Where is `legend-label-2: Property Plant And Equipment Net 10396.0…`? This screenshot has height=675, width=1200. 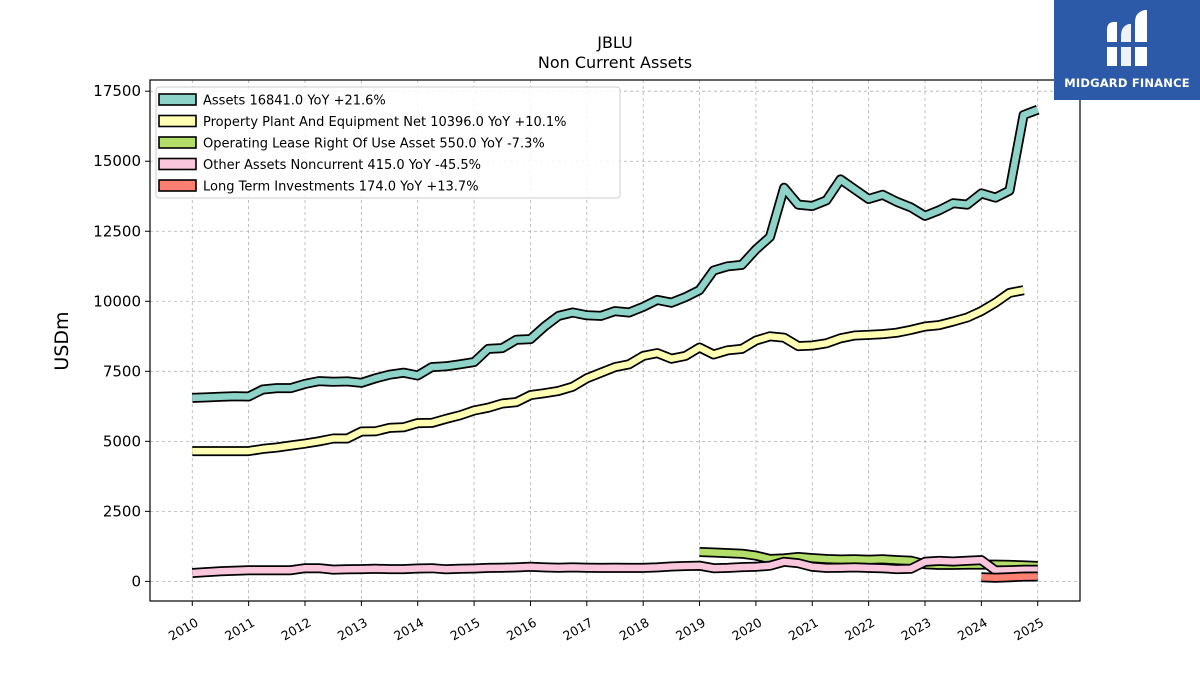 legend-label-2: Property Plant And Equipment Net 10396.0… is located at coordinates (385, 122).